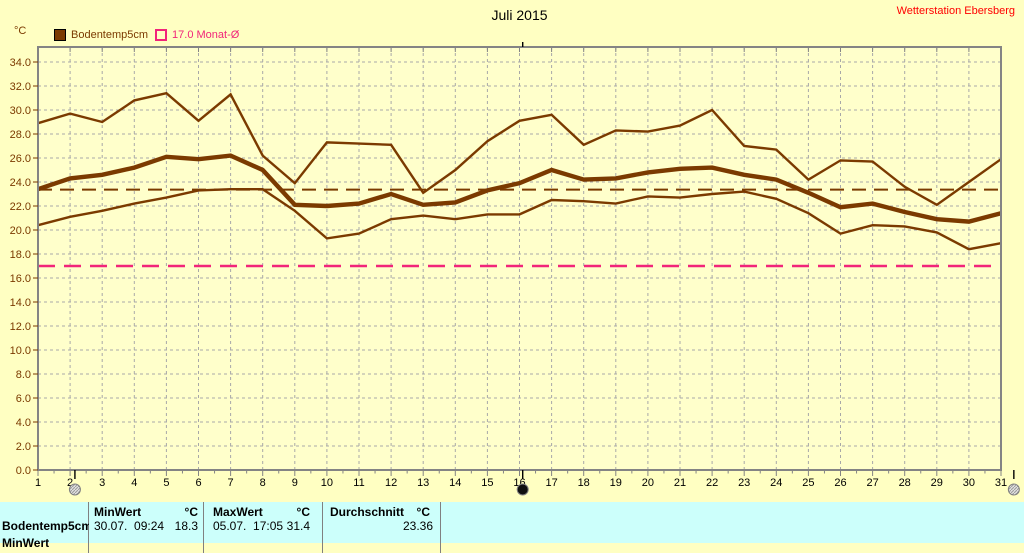 This screenshot has height=553, width=1024. What do you see at coordinates (1001, 483) in the screenshot?
I see `svg-text: 31` at bounding box center [1001, 483].